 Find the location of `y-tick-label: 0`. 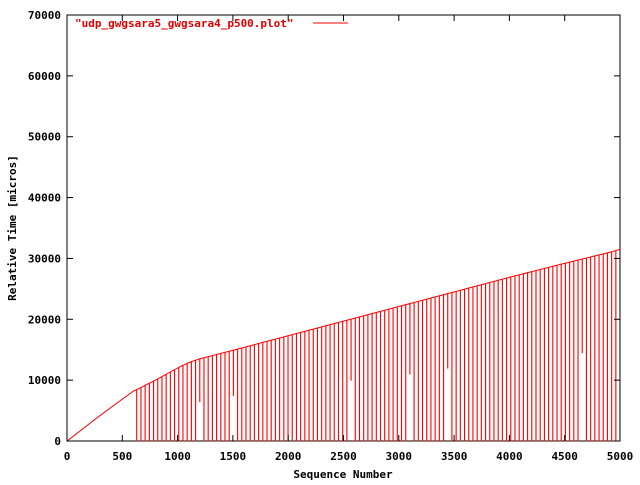

y-tick-label: 0 is located at coordinates (57, 441).